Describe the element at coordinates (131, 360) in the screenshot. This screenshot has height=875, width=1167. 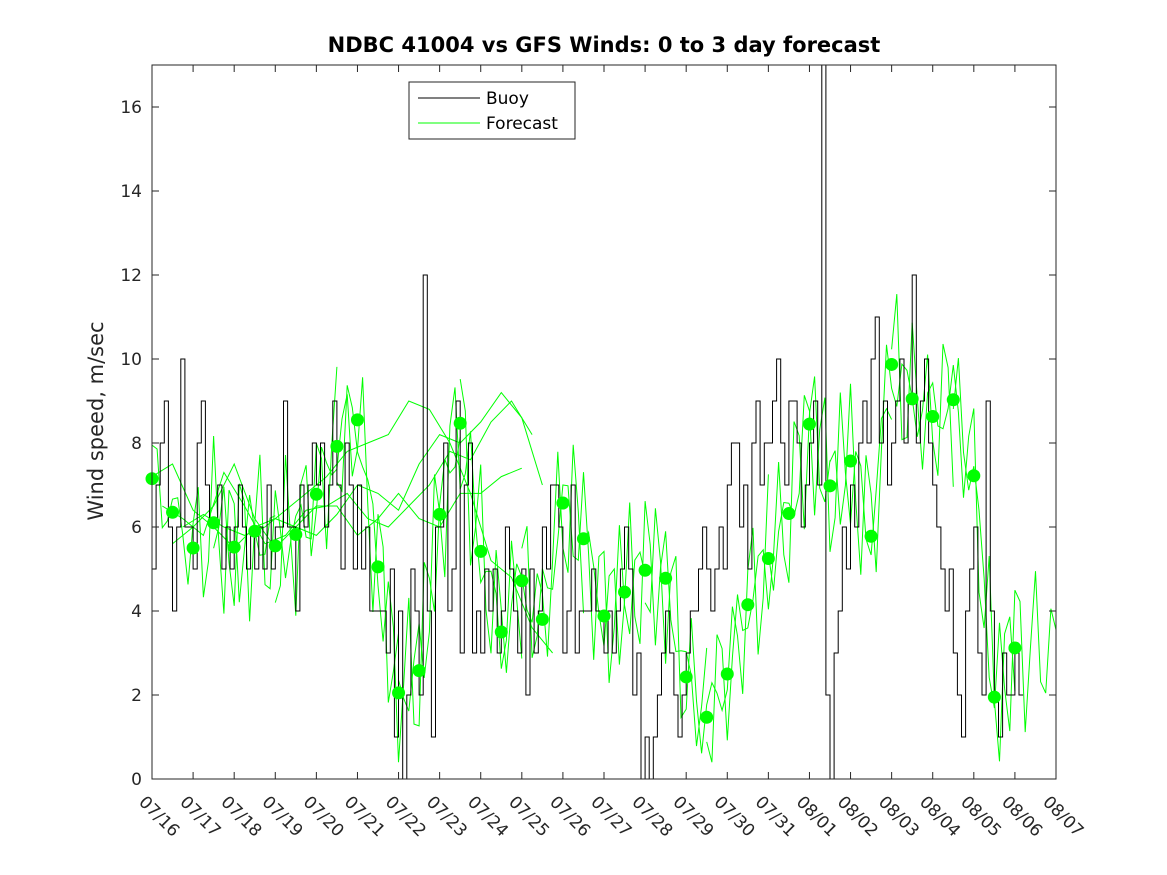
I see `y-tick-label: 10` at that location.